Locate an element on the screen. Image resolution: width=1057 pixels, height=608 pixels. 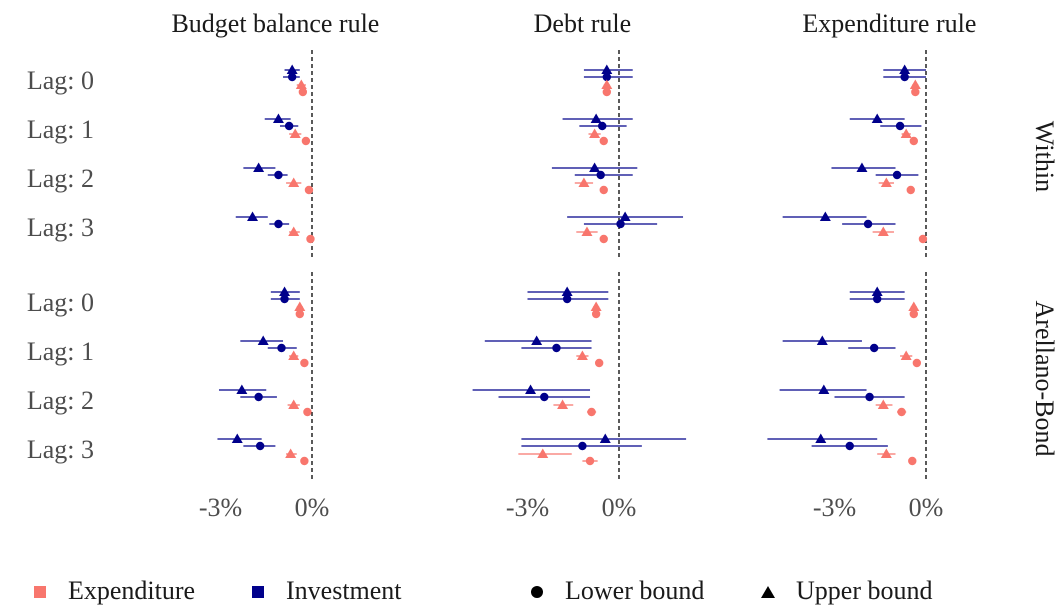
row-strip-label: Within is located at coordinates (1043, 156).